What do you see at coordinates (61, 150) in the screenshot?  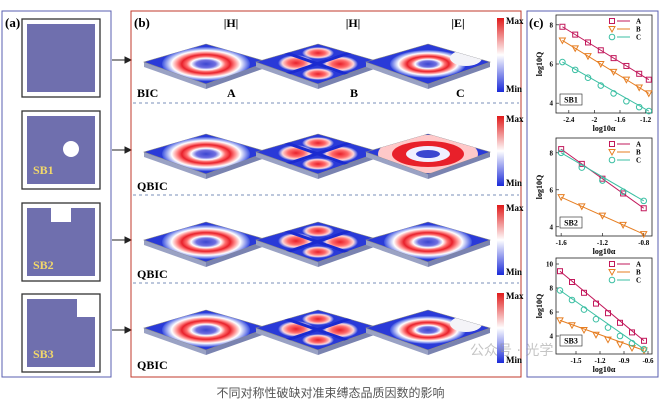 I see `structure-sb1: SB1` at bounding box center [61, 150].